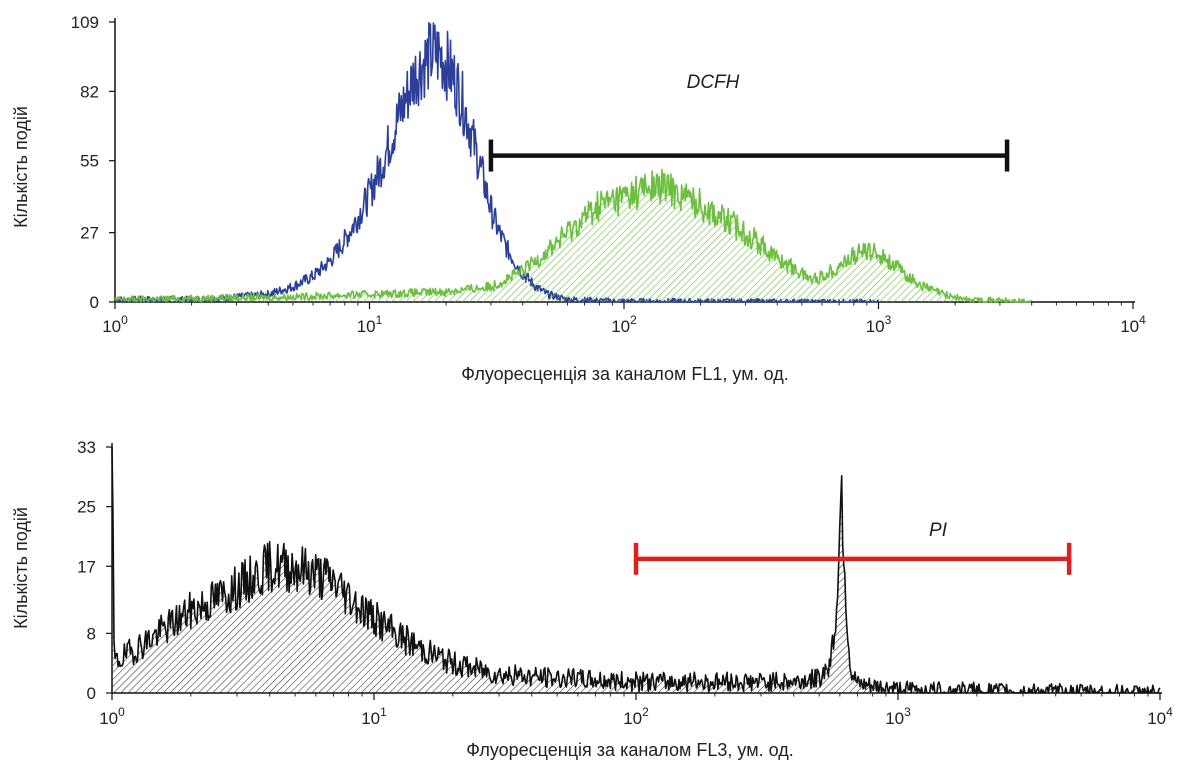 The width and height of the screenshot is (1178, 765). Describe the element at coordinates (21, 568) in the screenshot. I see `panel-2-ylabel: Кількість подій` at that location.